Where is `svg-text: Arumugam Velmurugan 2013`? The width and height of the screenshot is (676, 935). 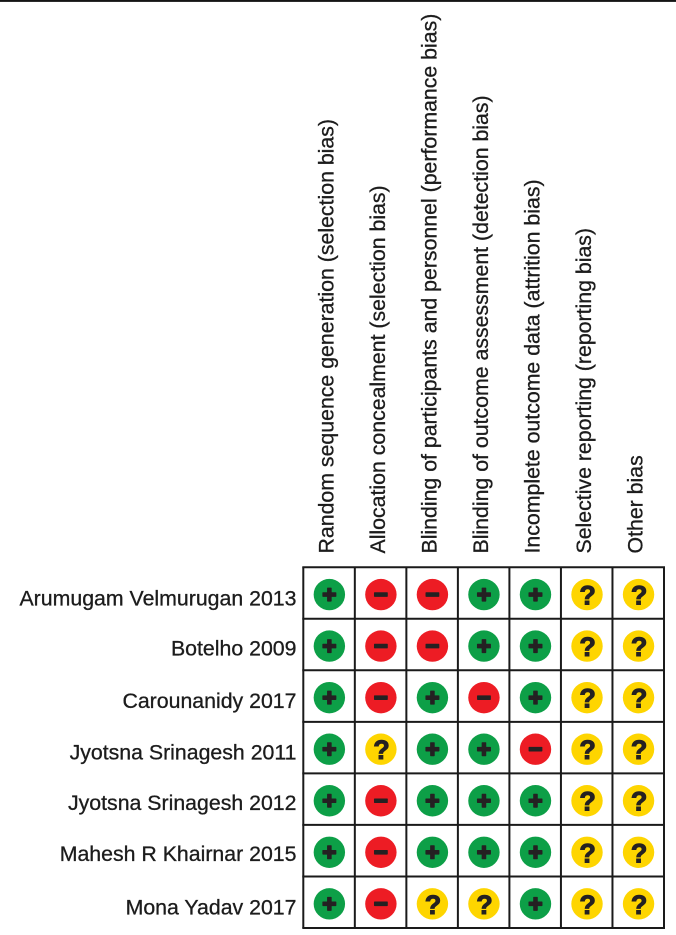 svg-text: Arumugam Velmurugan 2013 is located at coordinates (157, 599).